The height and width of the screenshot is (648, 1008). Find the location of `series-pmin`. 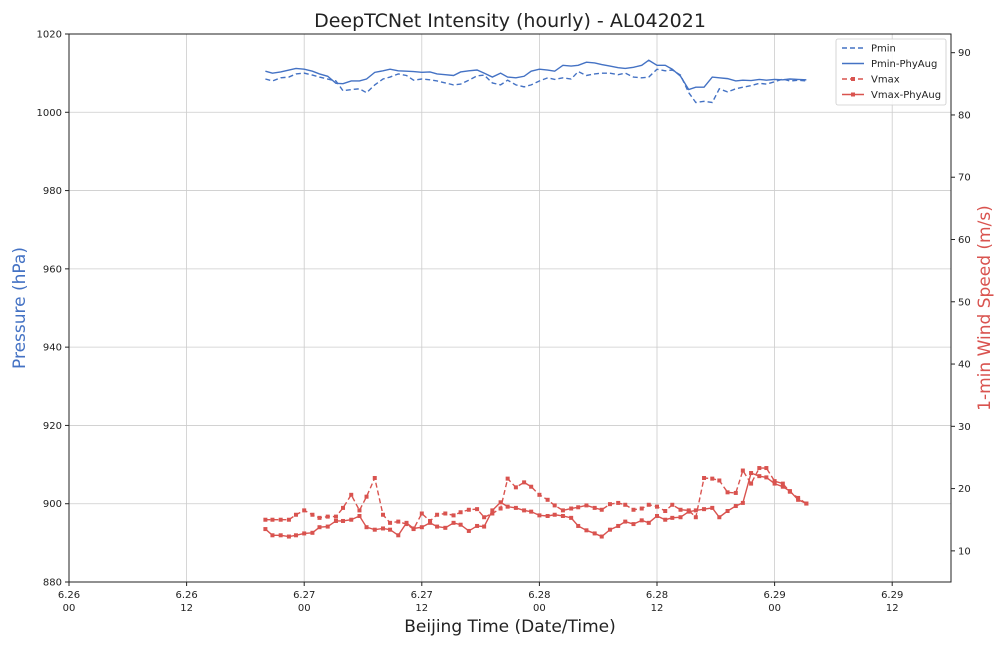

series-pmin is located at coordinates (536, 86).